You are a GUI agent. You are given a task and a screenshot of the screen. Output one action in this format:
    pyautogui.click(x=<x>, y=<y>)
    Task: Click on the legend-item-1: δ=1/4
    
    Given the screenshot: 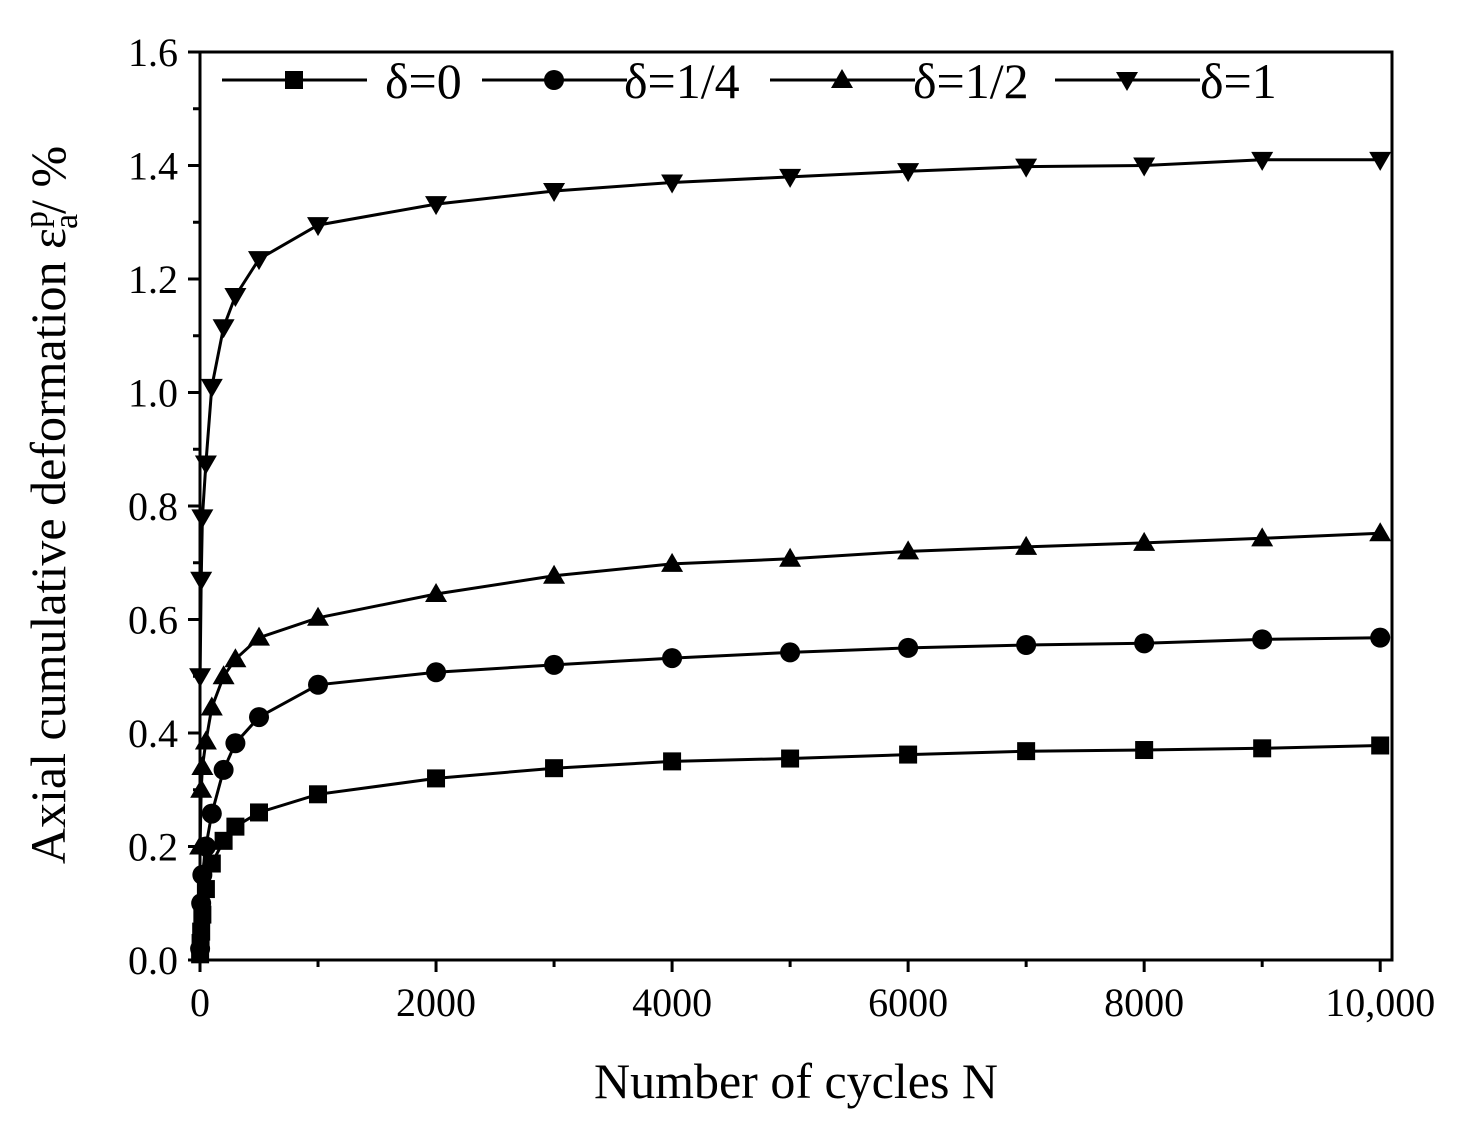 What is the action you would take?
    pyautogui.click(x=611, y=81)
    